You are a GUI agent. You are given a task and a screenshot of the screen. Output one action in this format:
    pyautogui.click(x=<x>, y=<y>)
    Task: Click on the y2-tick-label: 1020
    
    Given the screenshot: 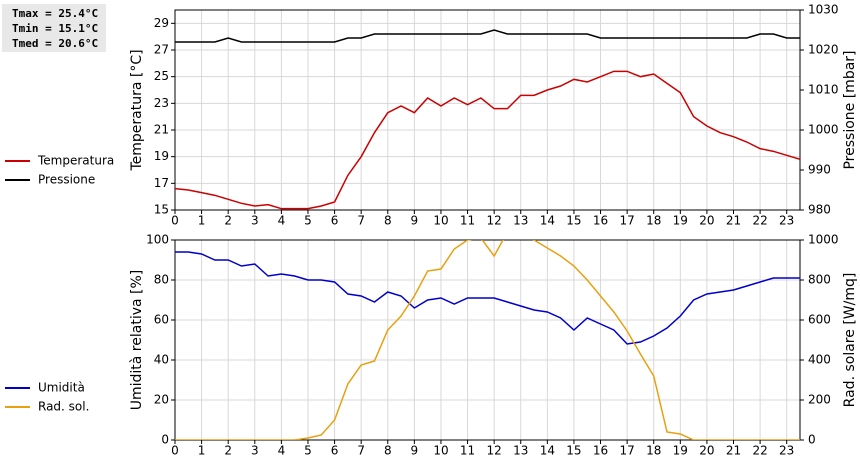 What is the action you would take?
    pyautogui.click(x=823, y=50)
    